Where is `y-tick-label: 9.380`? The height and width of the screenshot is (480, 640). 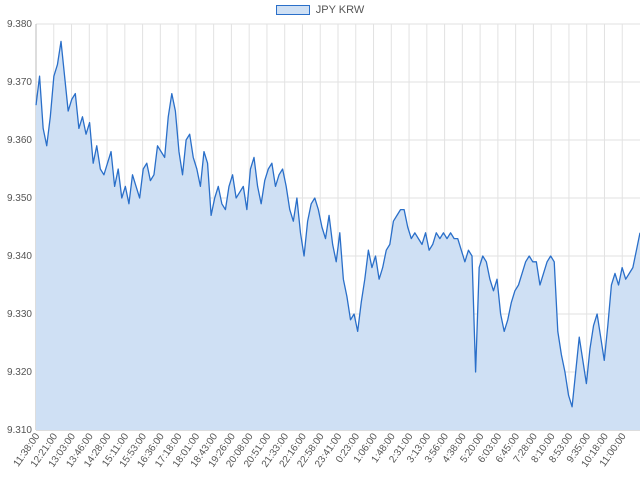 y-tick-label: 9.380 is located at coordinates (19, 24).